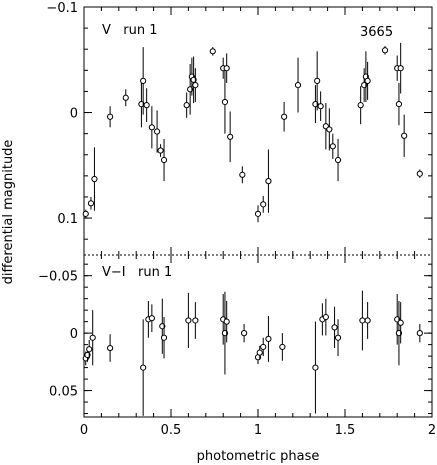 The width and height of the screenshot is (437, 465). Describe the element at coordinates (171, 430) in the screenshot. I see `x-tick-label: 0.5` at that location.